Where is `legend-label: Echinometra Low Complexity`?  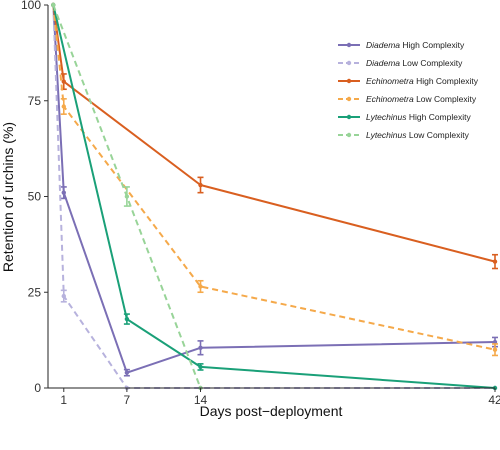 legend-label: Echinometra Low Complexity is located at coordinates (421, 99).